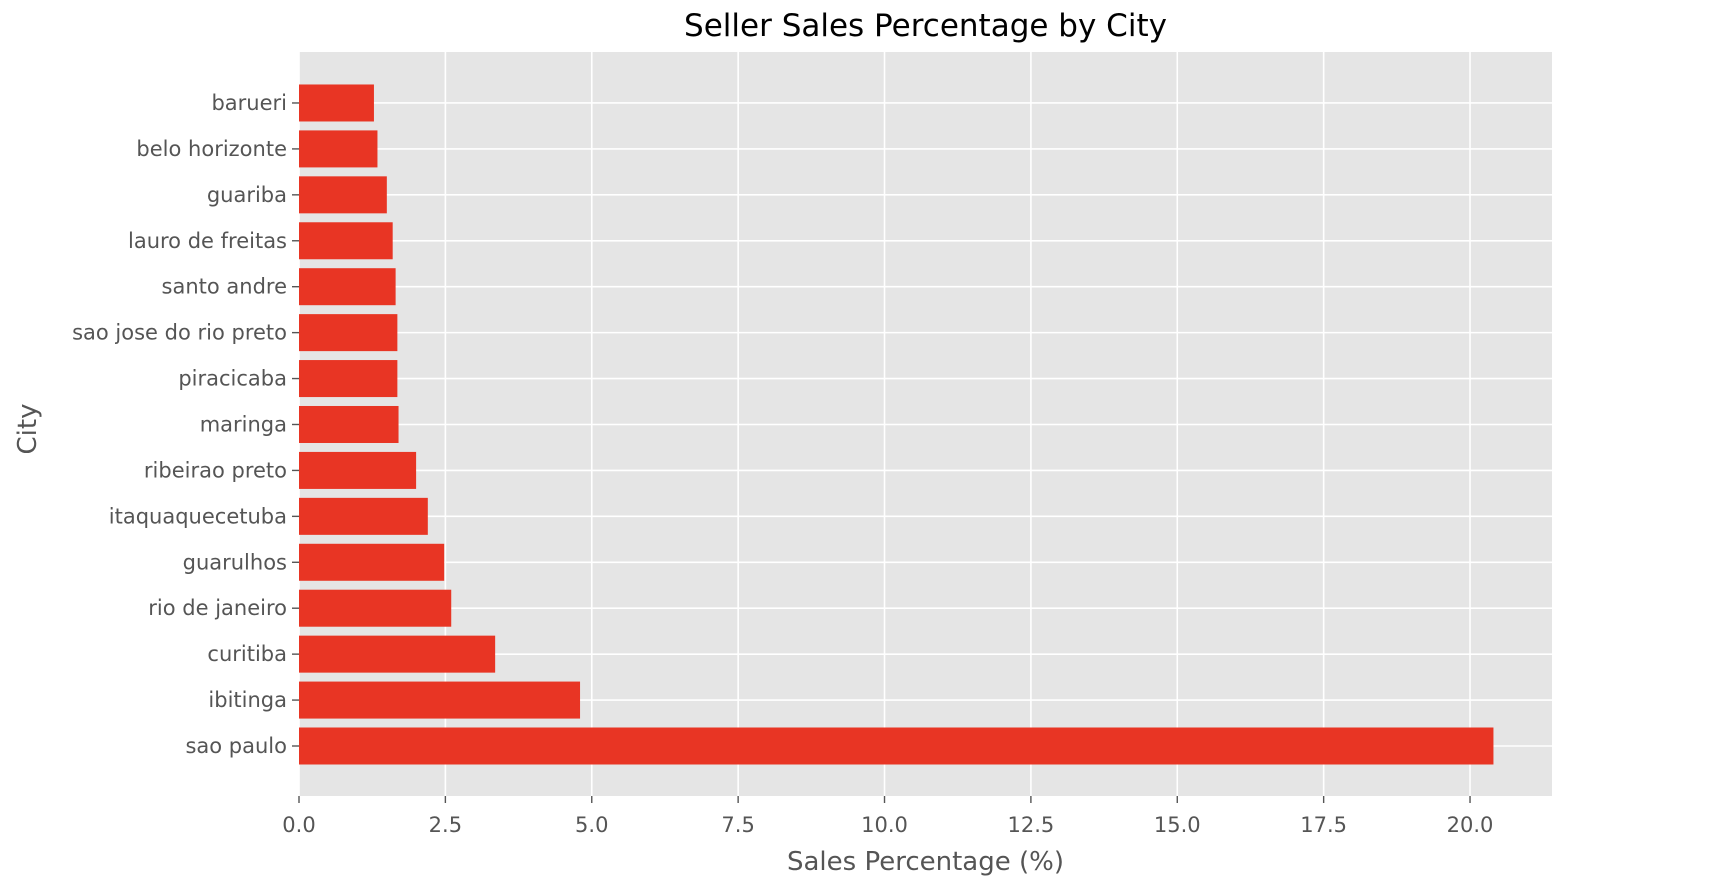  I want to click on y-tick-label: guarulhos, so click(235, 562).